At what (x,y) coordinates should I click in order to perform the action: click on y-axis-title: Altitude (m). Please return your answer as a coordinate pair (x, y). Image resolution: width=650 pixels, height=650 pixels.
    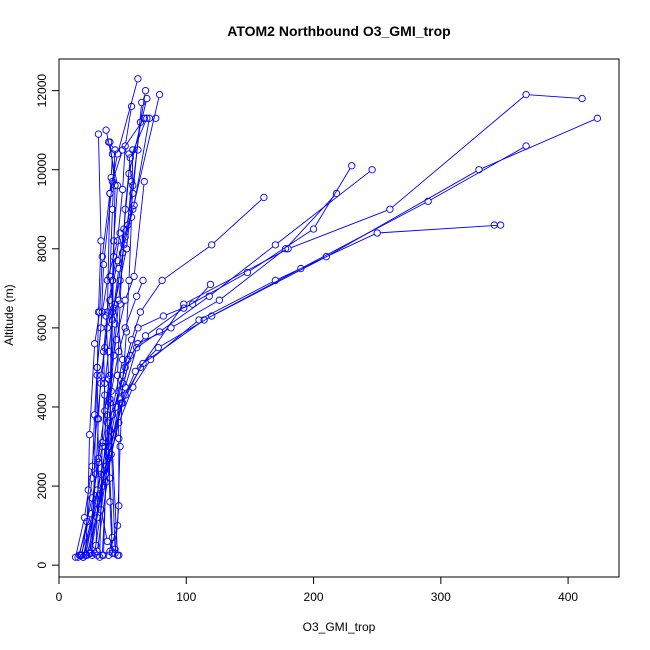
    Looking at the image, I should click on (9, 314).